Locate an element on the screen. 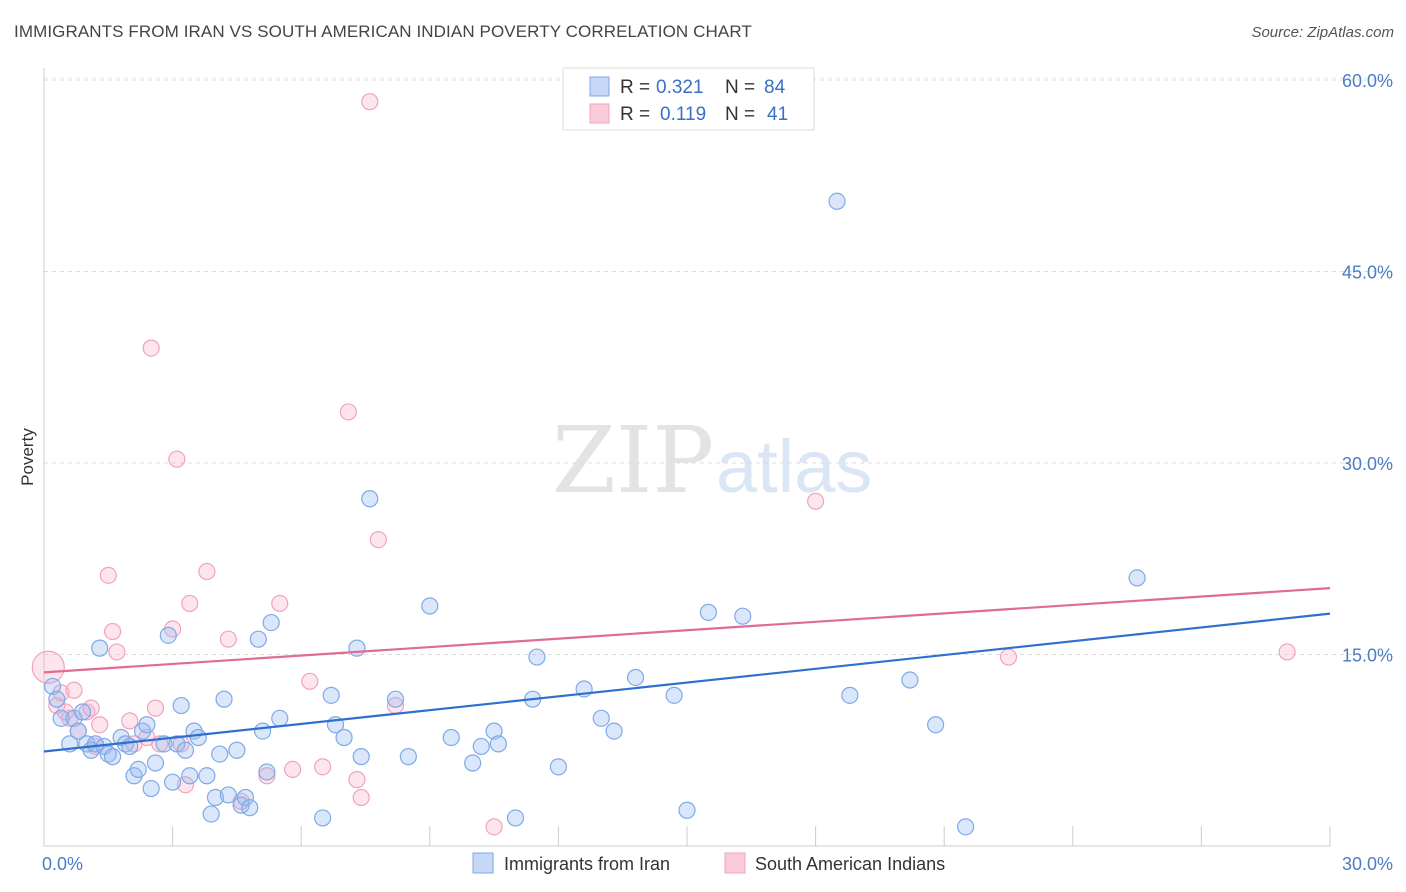 The height and width of the screenshot is (892, 1406). watermark-zip: ZIP is located at coordinates (633, 460).